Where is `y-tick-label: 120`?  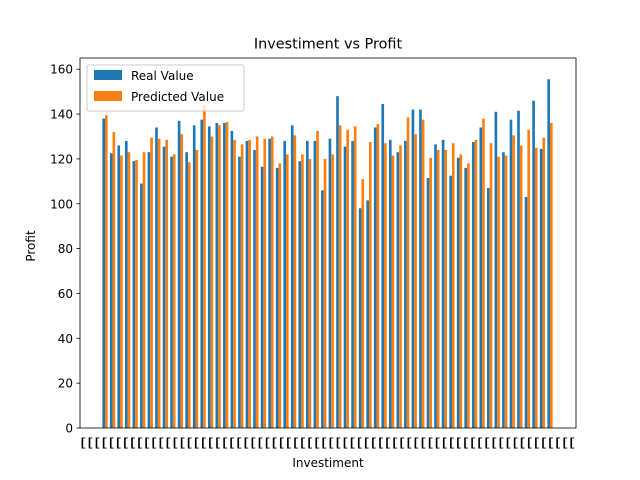 y-tick-label: 120 is located at coordinates (61, 159).